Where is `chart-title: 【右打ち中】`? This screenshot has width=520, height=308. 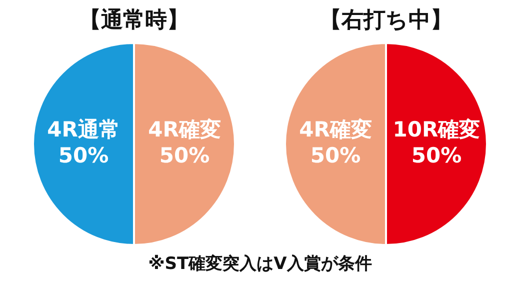 chart-title: 【右打ち中】 is located at coordinates (386, 21).